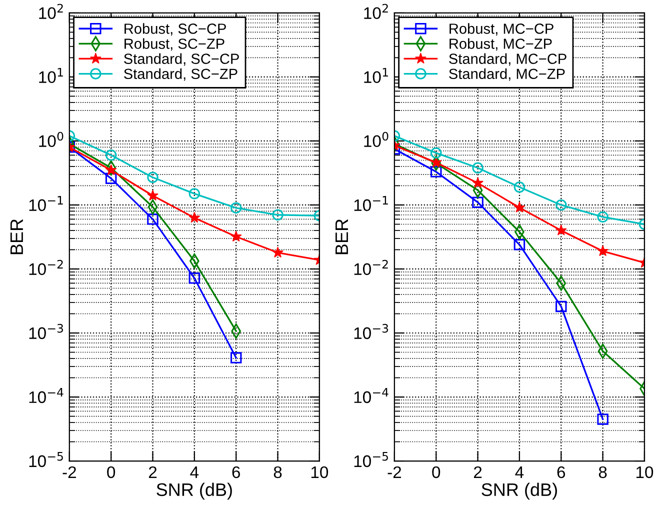 Image resolution: width=661 pixels, height=518 pixels. What do you see at coordinates (181, 59) in the screenshot?
I see `legend-label: Standard, SC−CP` at bounding box center [181, 59].